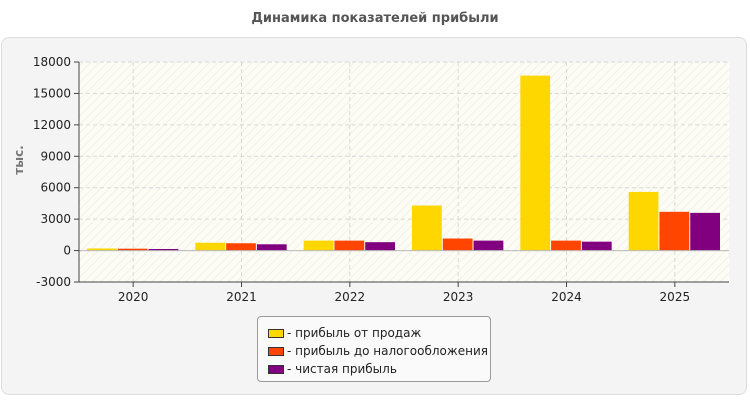 The width and height of the screenshot is (750, 400). I want to click on y-tick-label: 0, so click(67, 251).